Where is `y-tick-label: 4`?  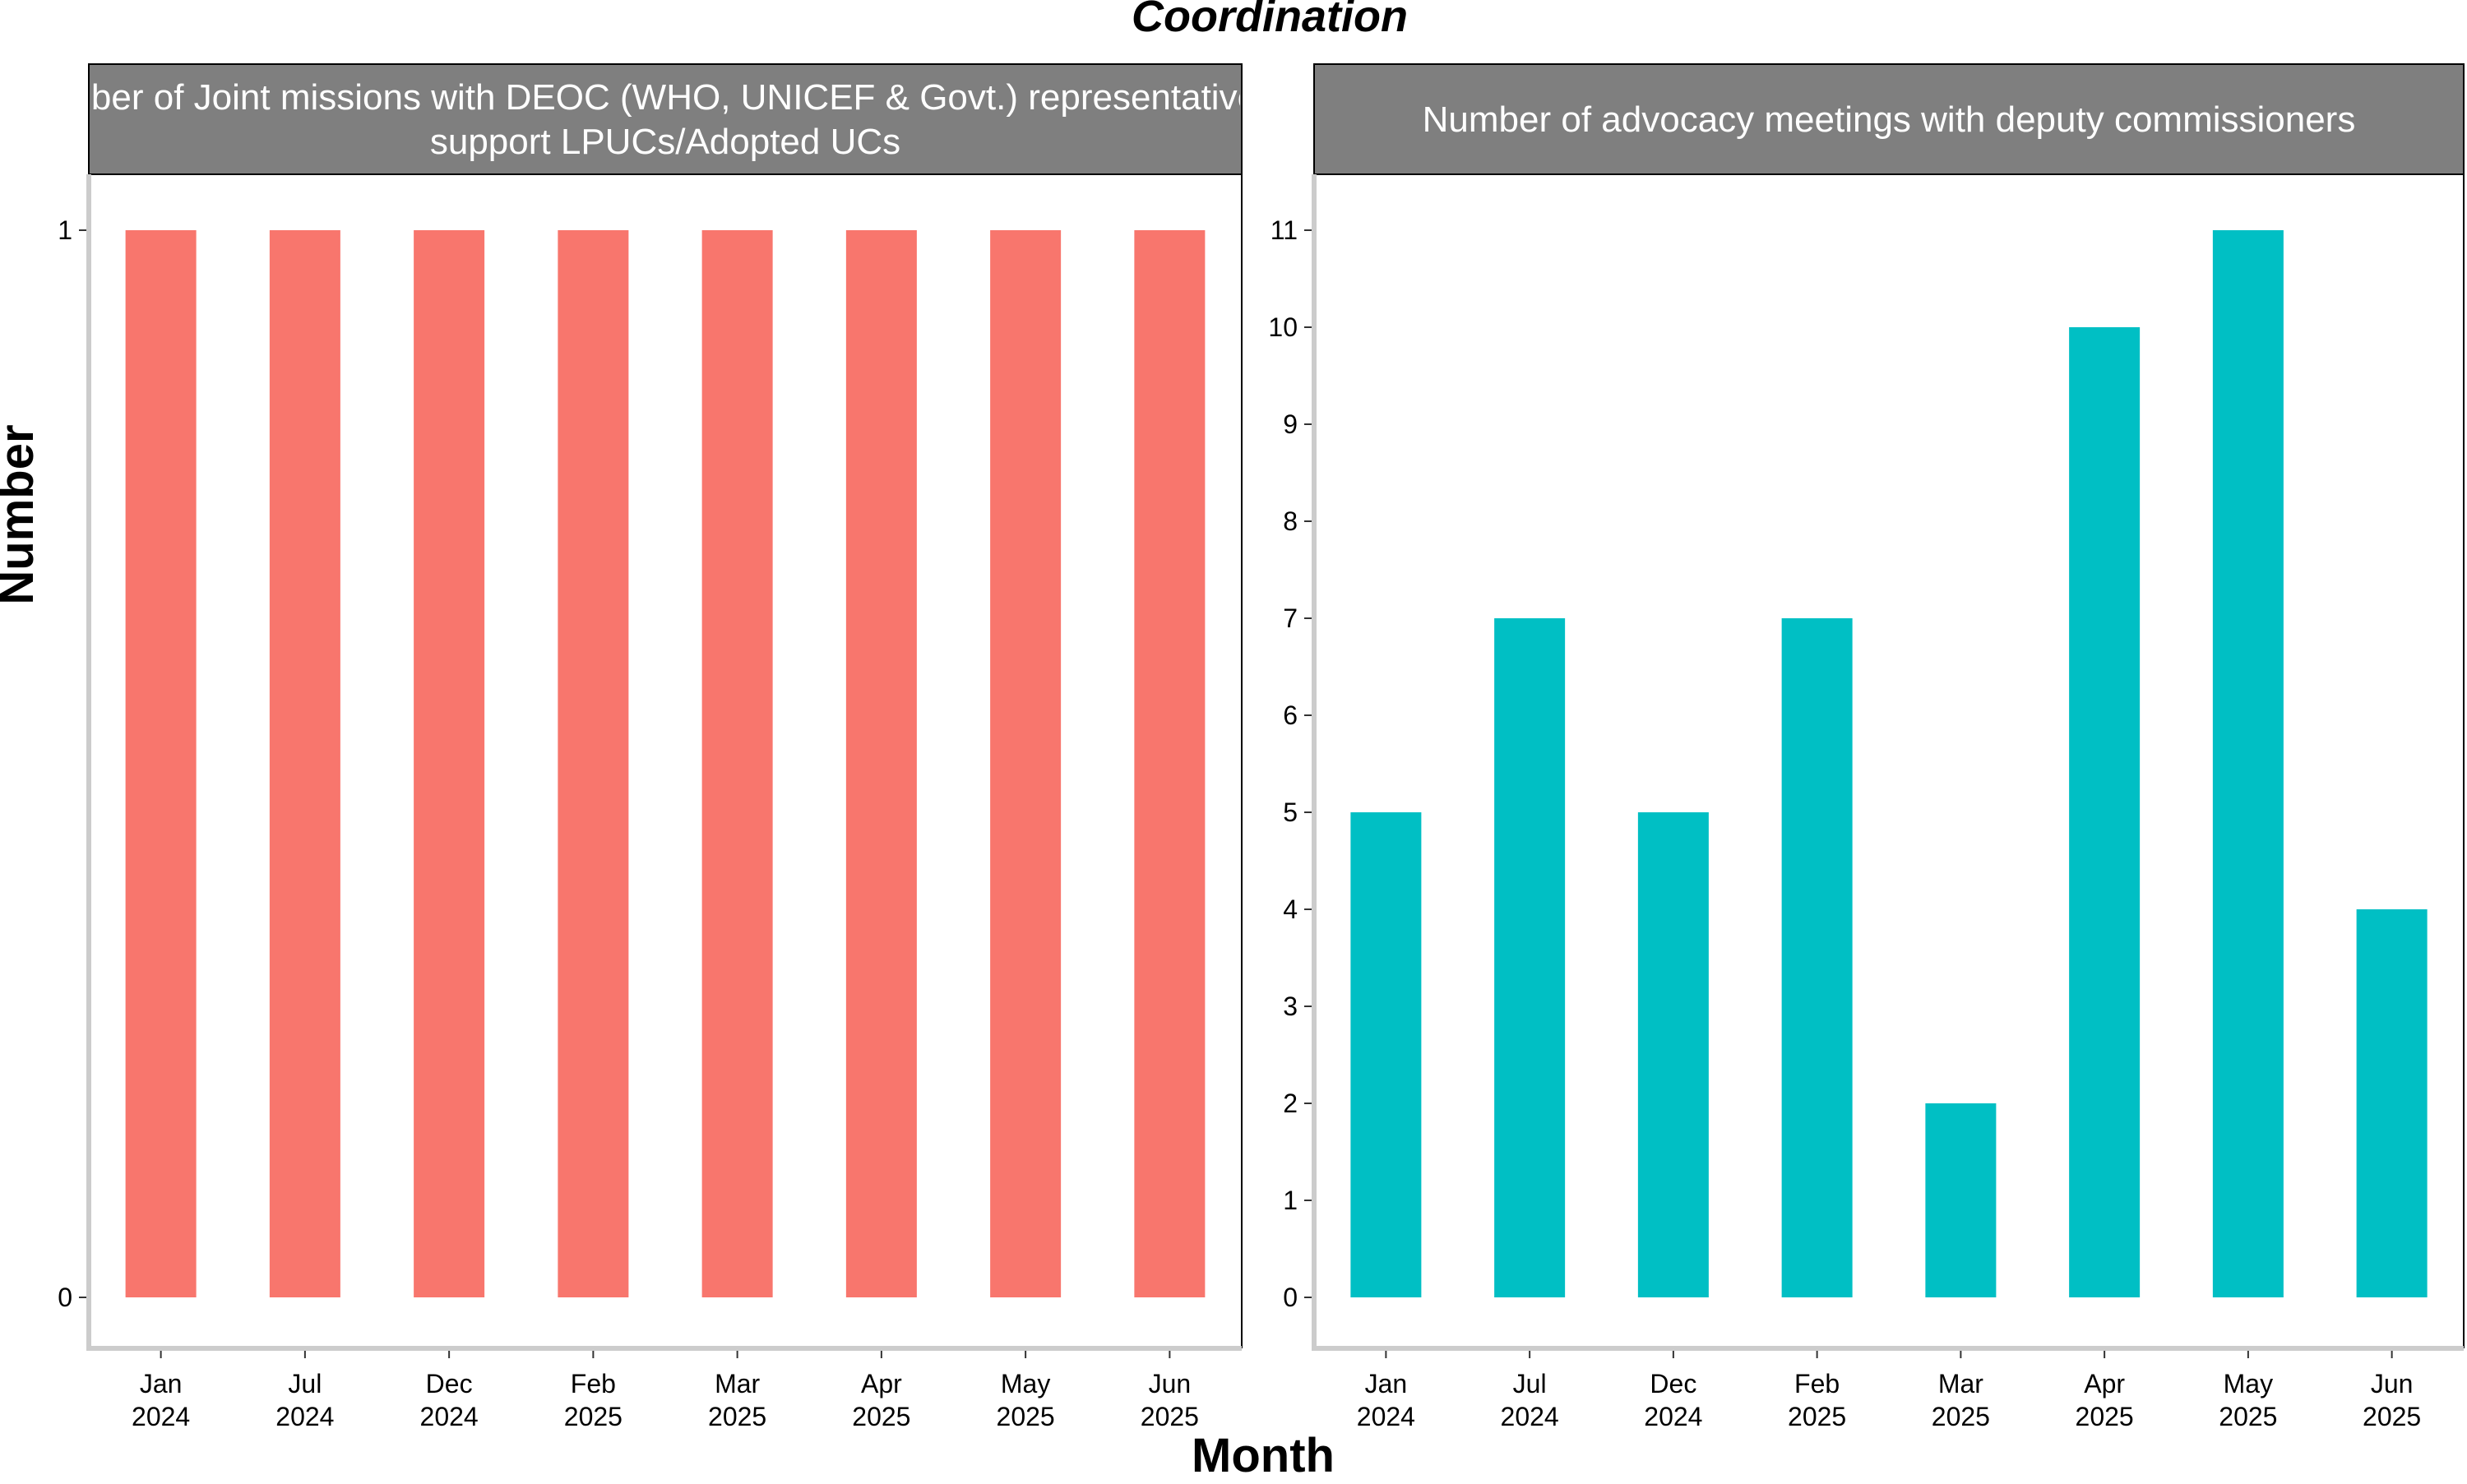
y-tick-label: 4 is located at coordinates (1291, 909).